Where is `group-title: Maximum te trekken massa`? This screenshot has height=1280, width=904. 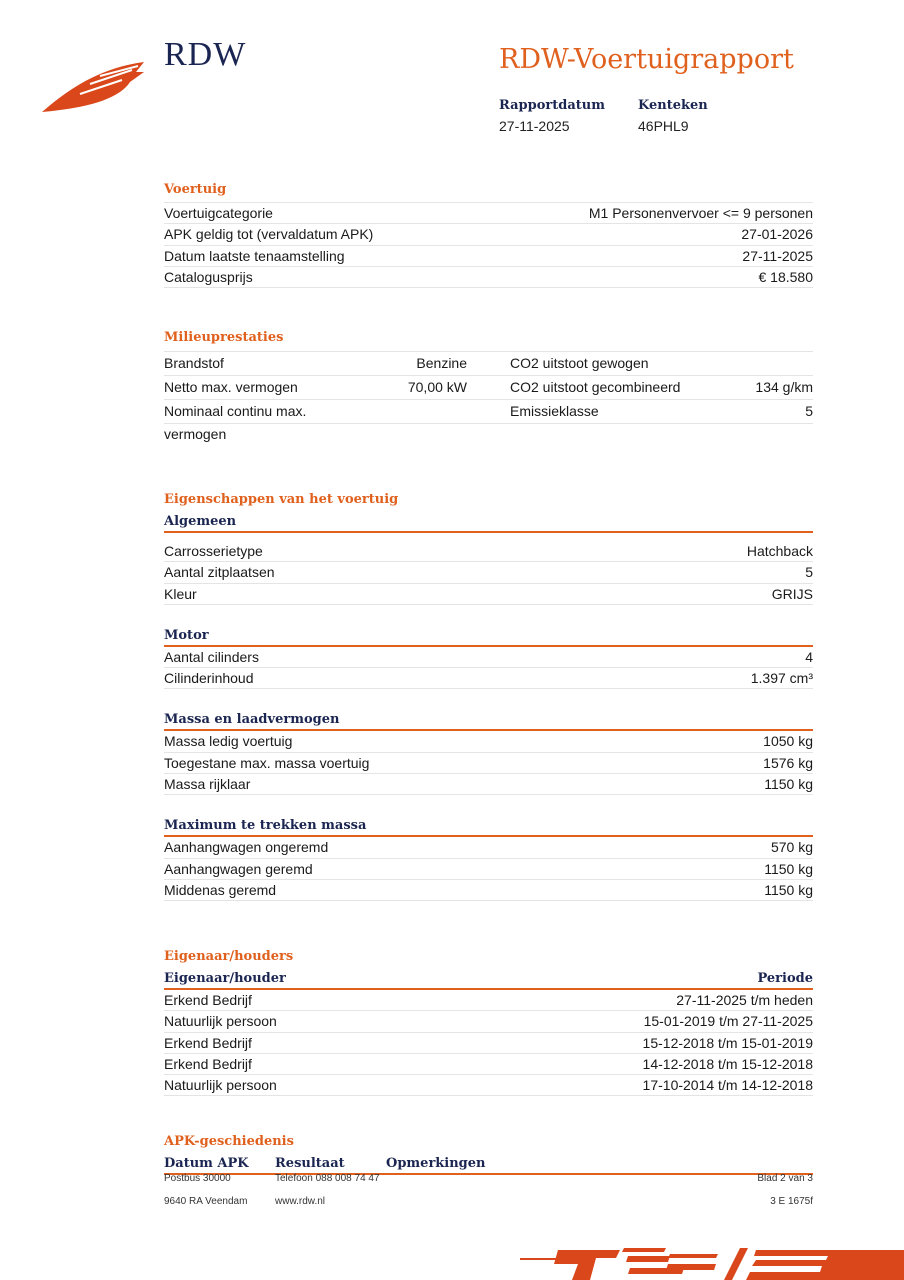
group-title: Maximum te trekken massa is located at coordinates (488, 827).